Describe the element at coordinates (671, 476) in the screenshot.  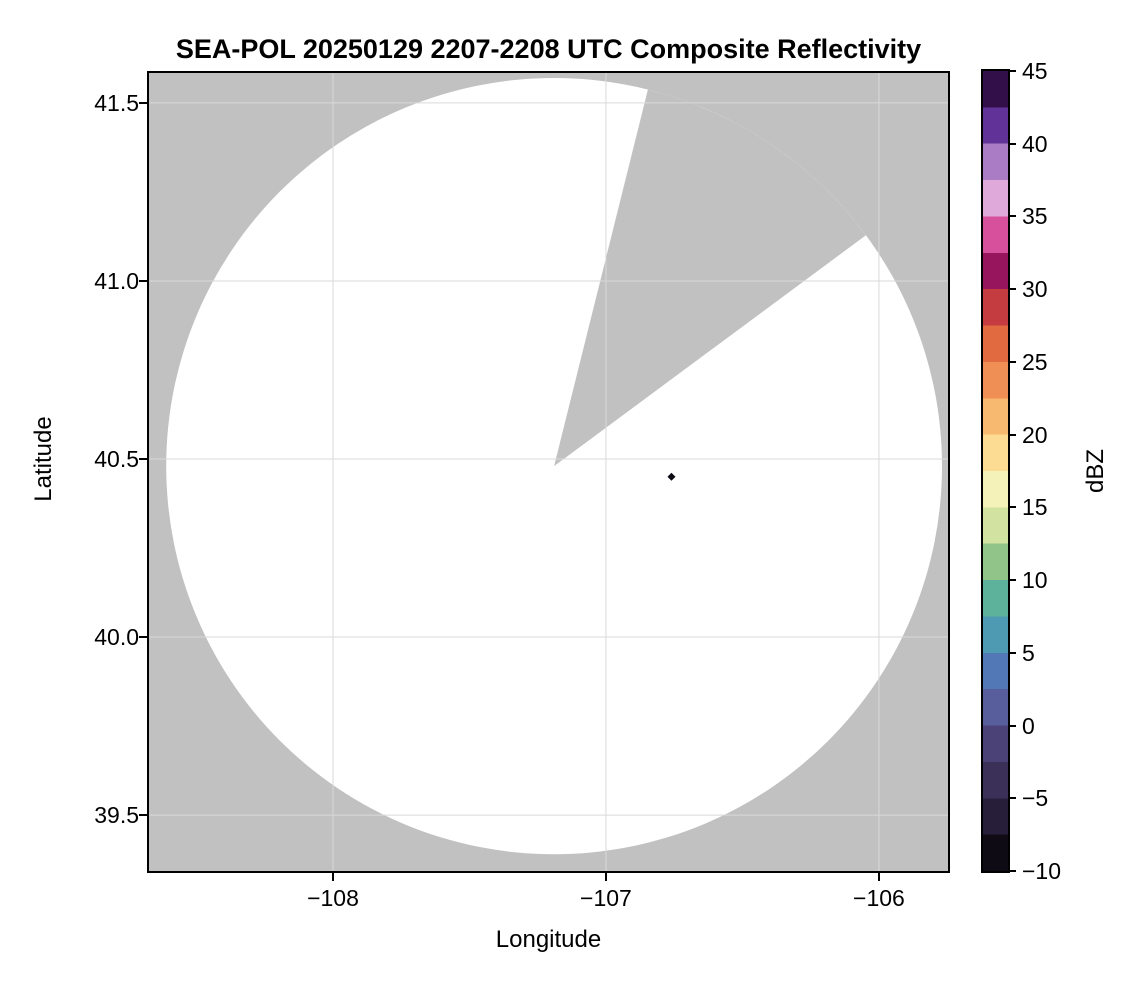
I see `echo-marker` at that location.